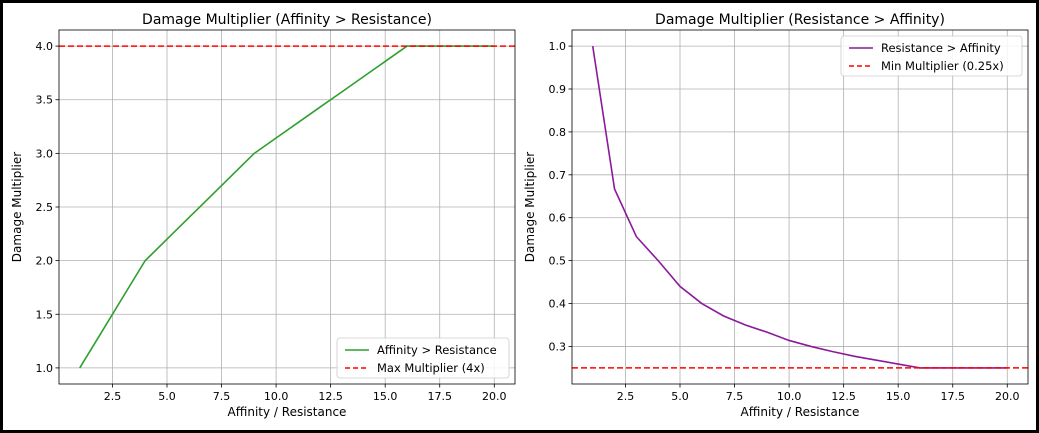 The width and height of the screenshot is (1039, 433). What do you see at coordinates (45, 261) in the screenshot?
I see `y-tick-label: 2.0` at bounding box center [45, 261].